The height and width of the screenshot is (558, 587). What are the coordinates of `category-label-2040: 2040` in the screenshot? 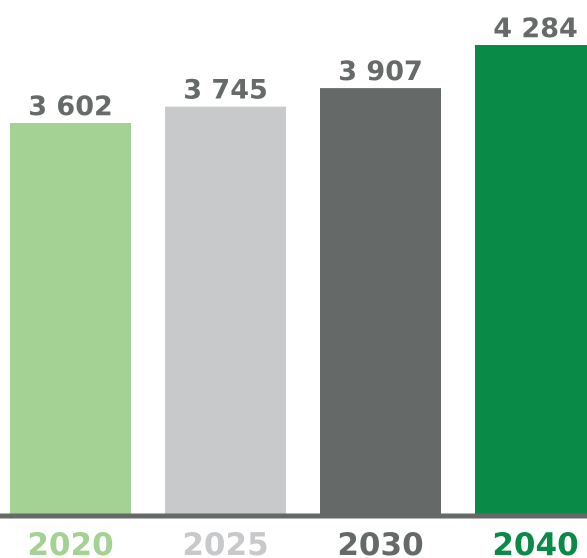 It's located at (535, 542).